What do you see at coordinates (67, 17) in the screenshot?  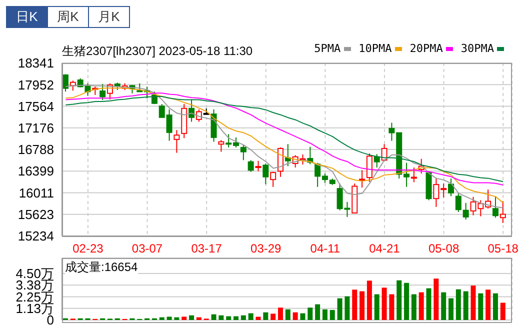 I see `text: 周K` at bounding box center [67, 17].